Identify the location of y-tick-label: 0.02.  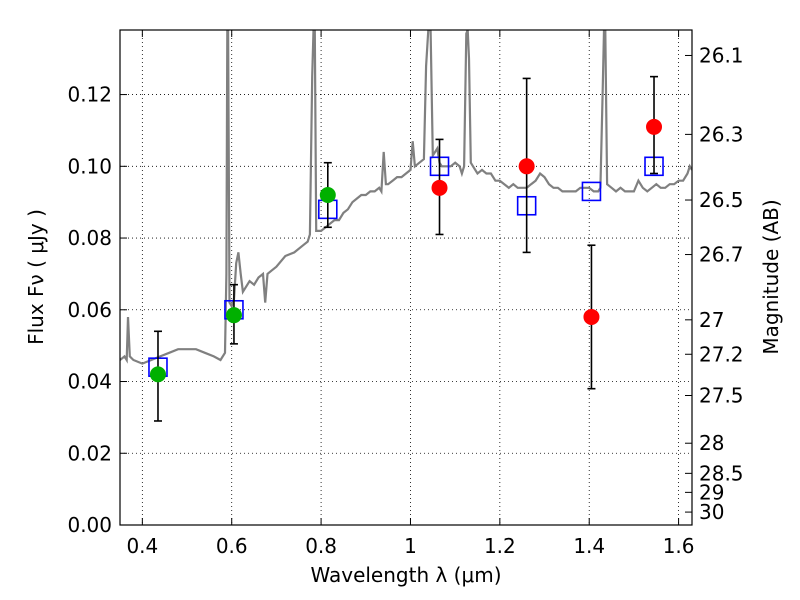
(89, 453).